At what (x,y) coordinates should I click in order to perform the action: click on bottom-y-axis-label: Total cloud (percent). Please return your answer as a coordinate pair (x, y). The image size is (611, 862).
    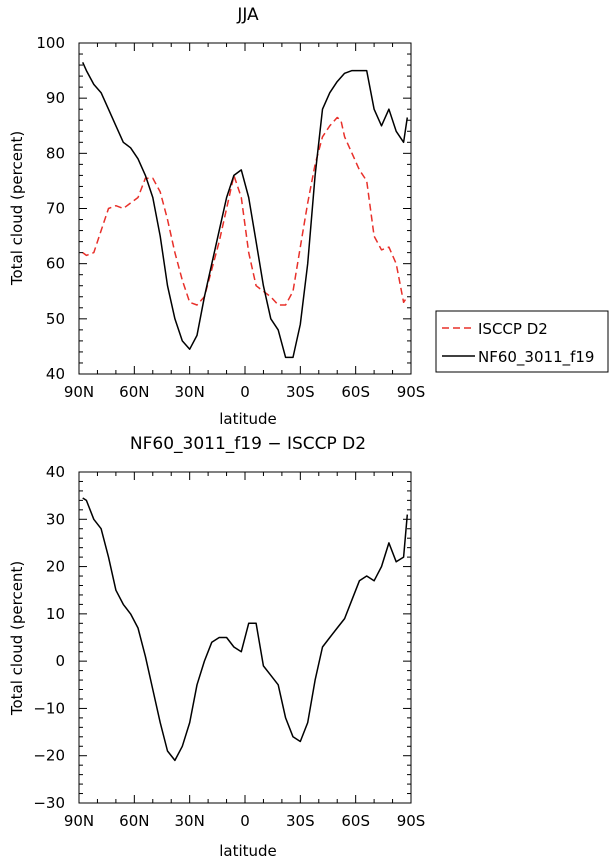
    Looking at the image, I should click on (17, 638).